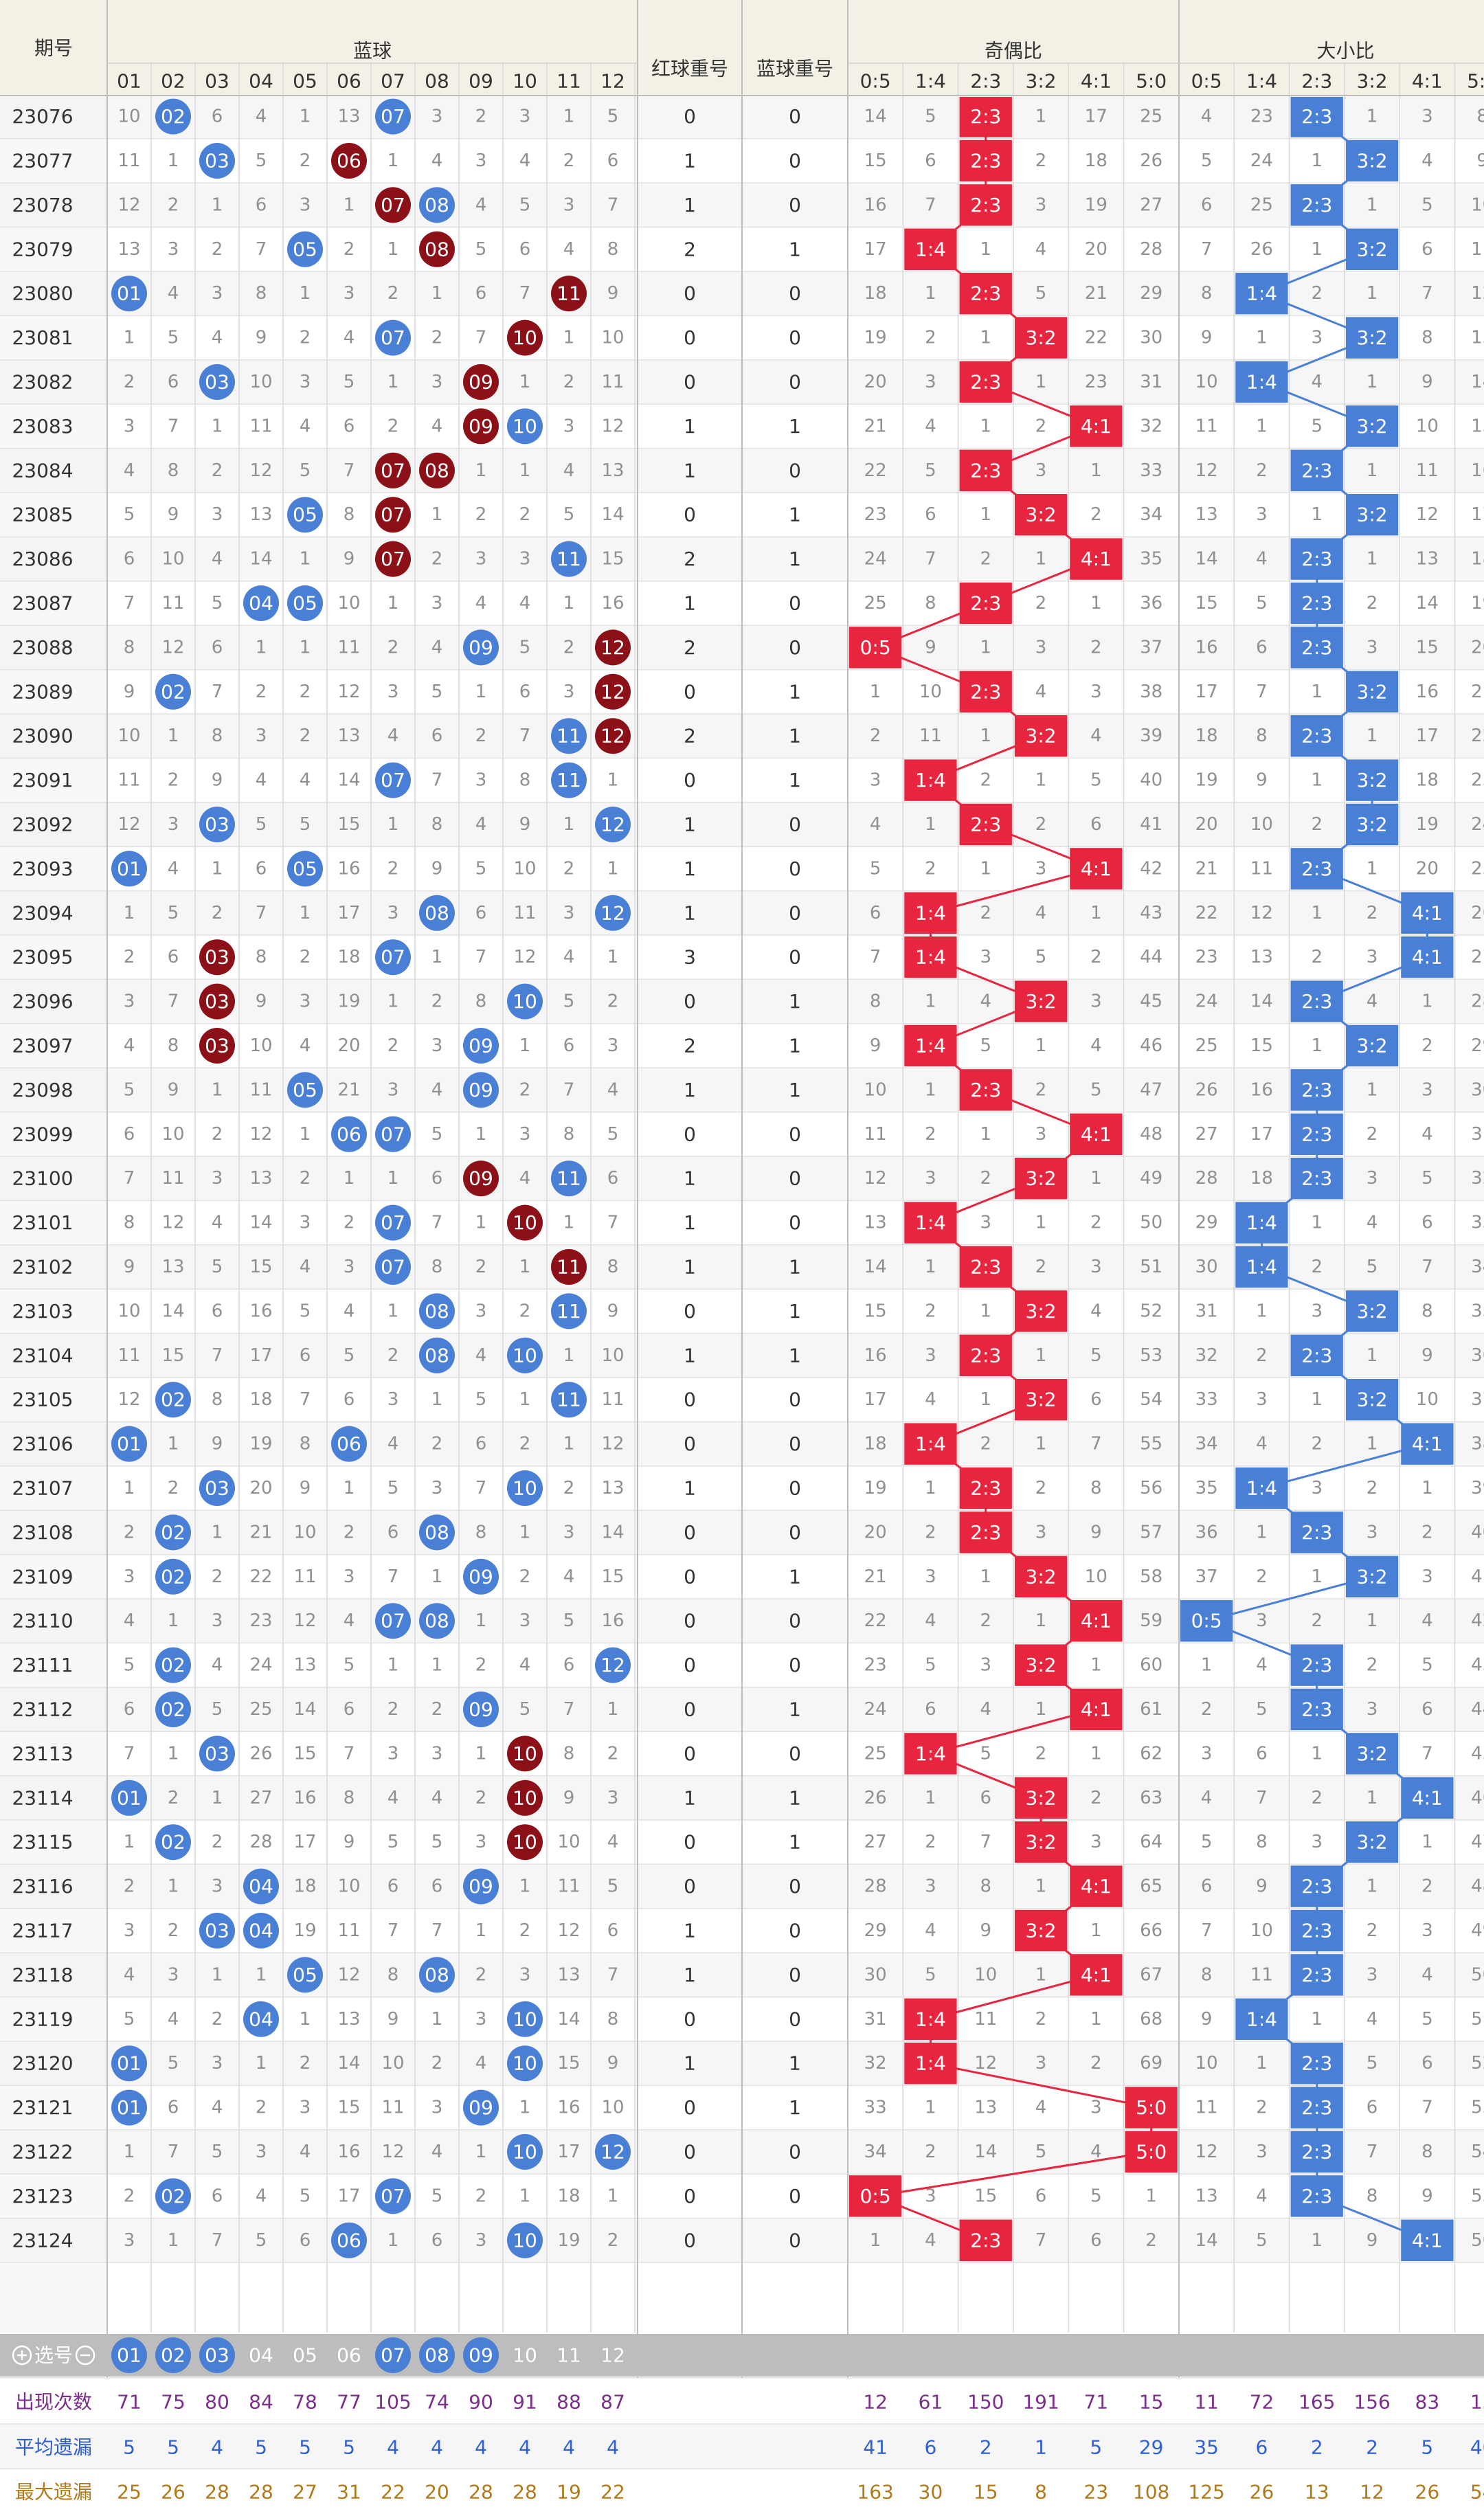 The width and height of the screenshot is (1484, 2516). I want to click on big-small-hit-label: 1:4, so click(1261, 1222).